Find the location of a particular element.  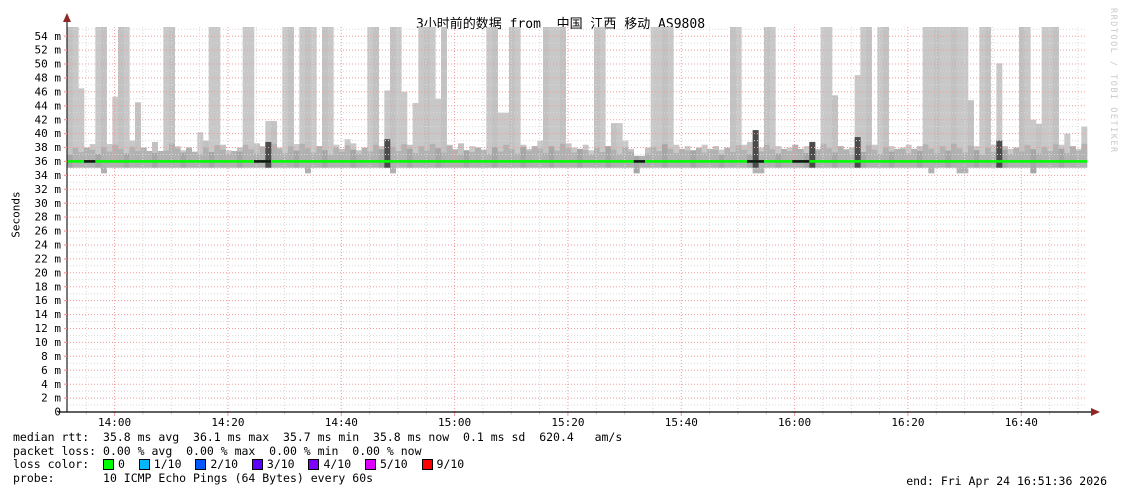

svg-text: 52 m is located at coordinates (48, 50).